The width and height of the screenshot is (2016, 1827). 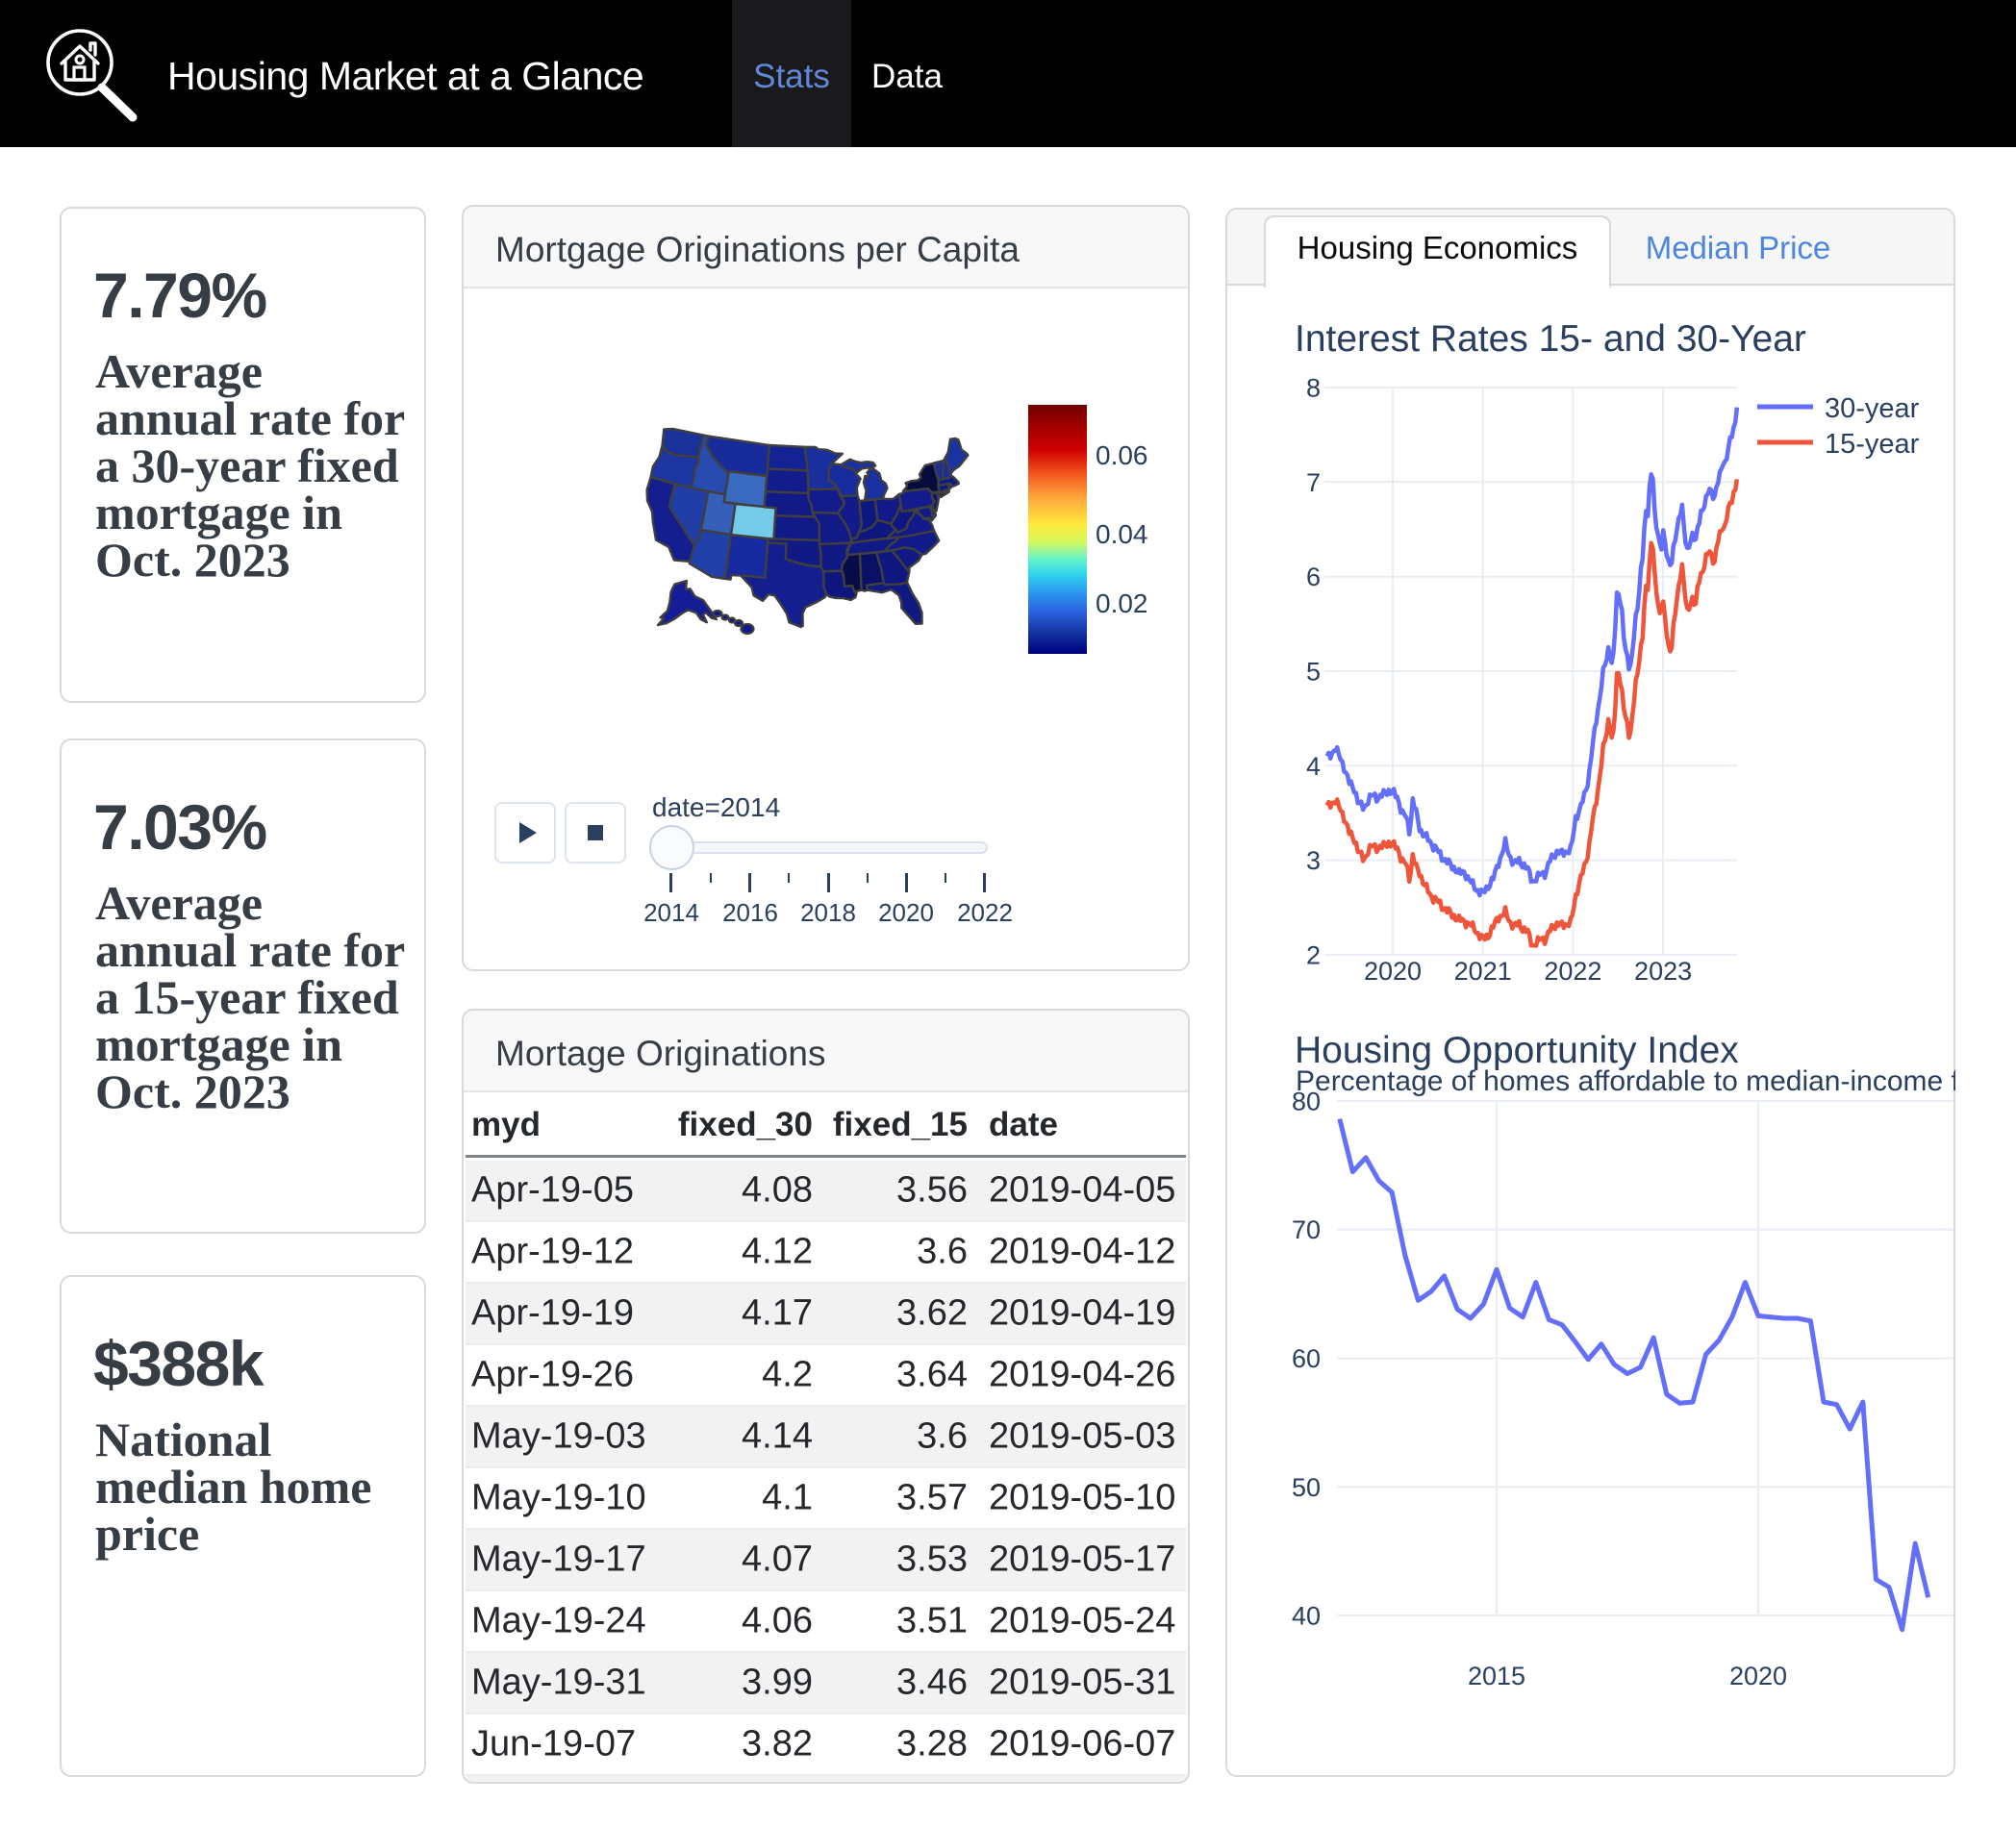 What do you see at coordinates (1307, 1102) in the screenshot?
I see `svg-text: 80` at bounding box center [1307, 1102].